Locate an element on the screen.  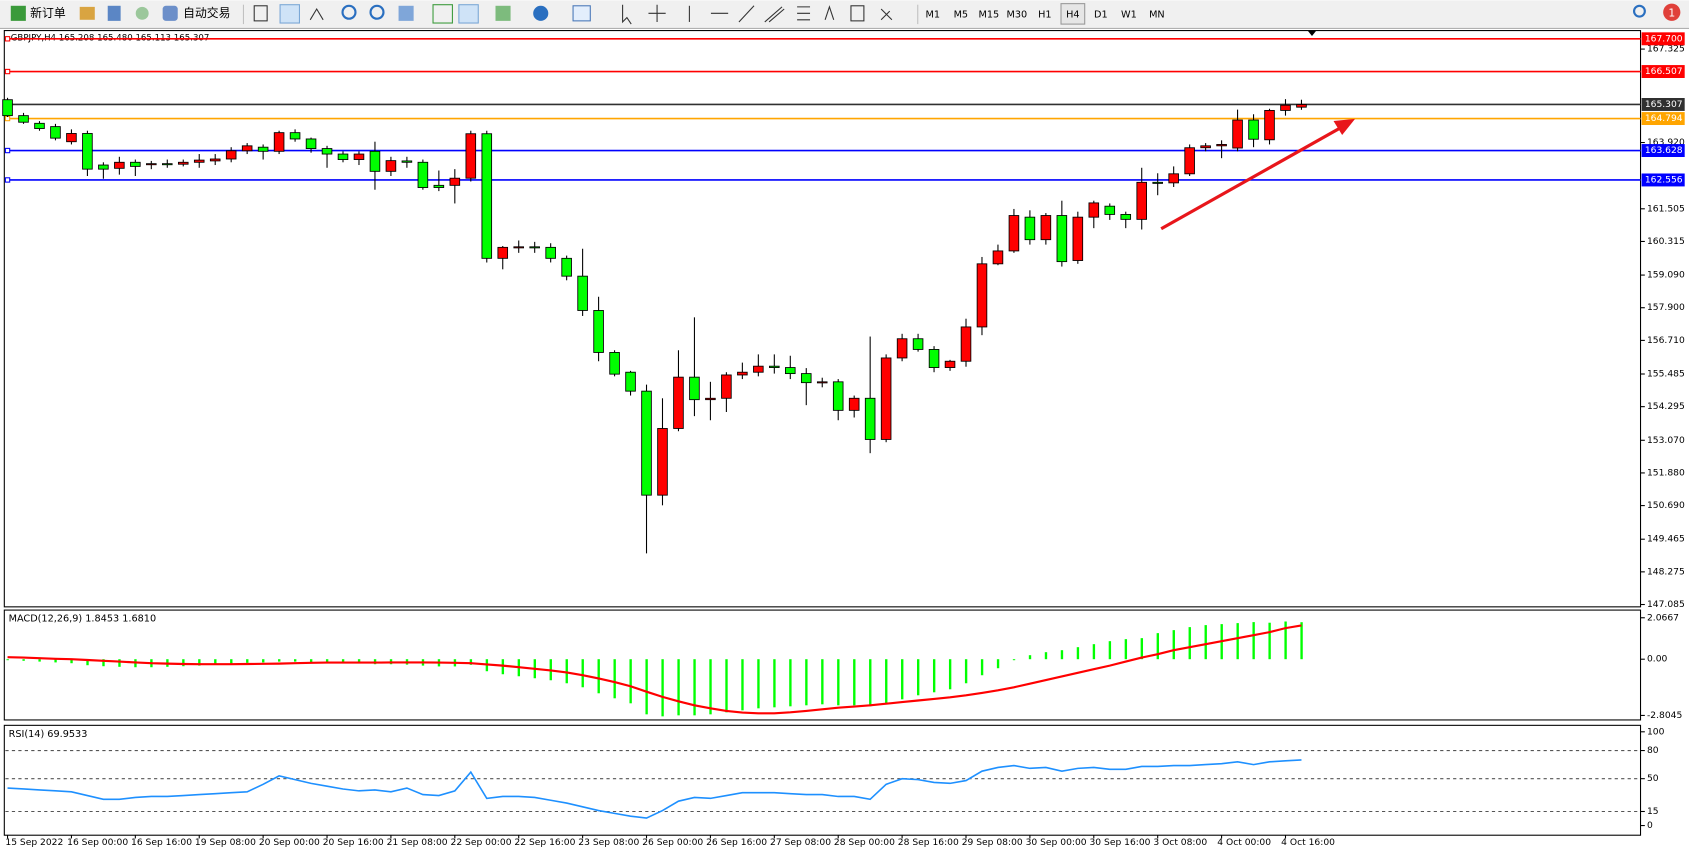
price-level-label: 167.700 is located at coordinates (1664, 39).